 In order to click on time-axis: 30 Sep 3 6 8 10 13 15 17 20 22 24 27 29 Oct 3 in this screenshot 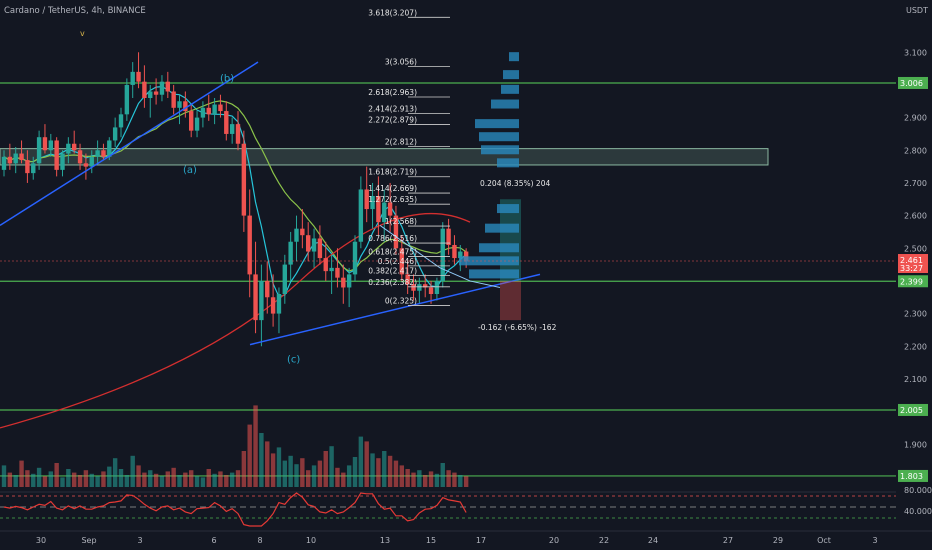, I will do `click(466, 537)`.